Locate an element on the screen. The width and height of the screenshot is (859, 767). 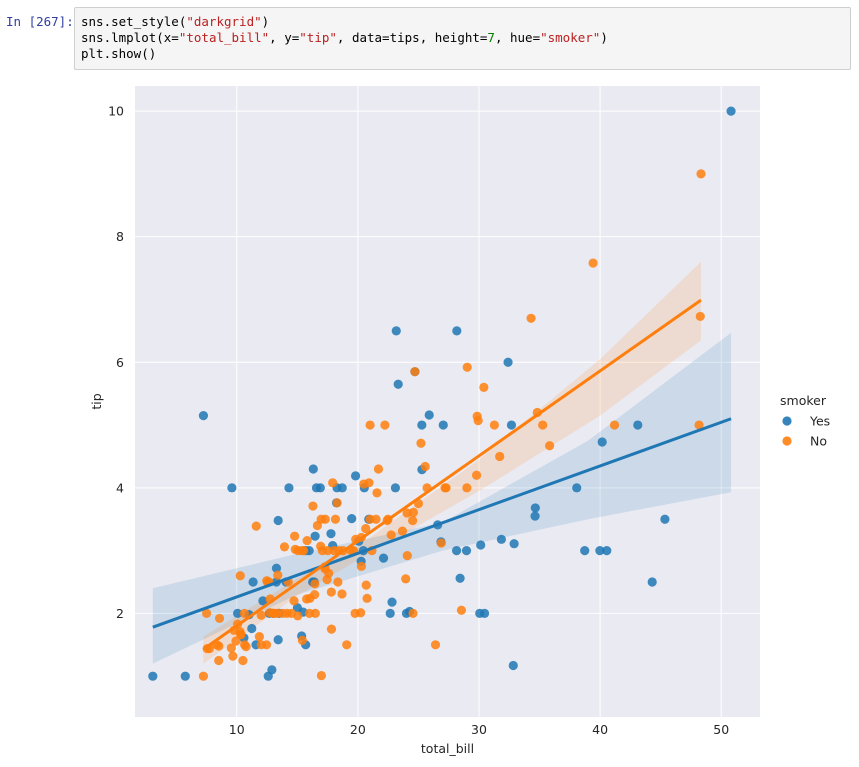
x-tick-label: 10 is located at coordinates (237, 729).